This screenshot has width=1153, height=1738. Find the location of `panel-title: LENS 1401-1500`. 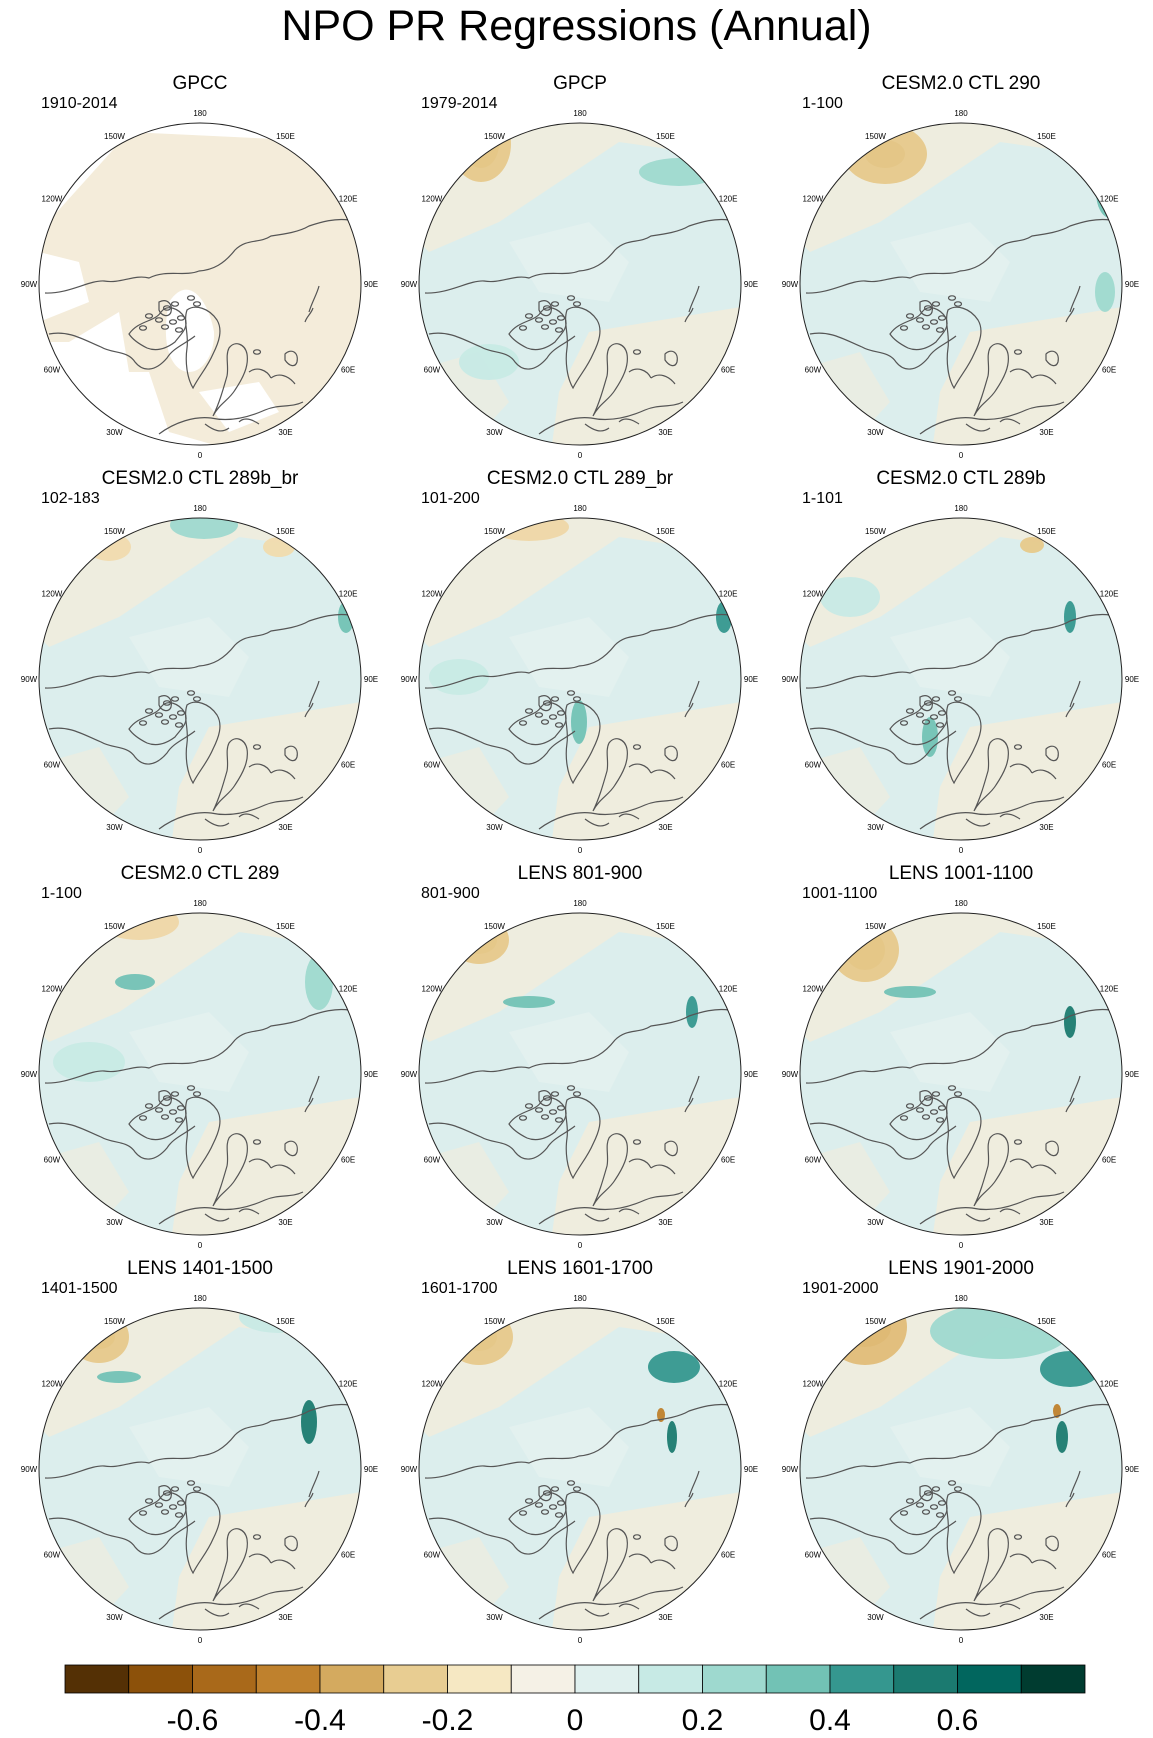

panel-title: LENS 1401-1500 is located at coordinates (200, 1268).